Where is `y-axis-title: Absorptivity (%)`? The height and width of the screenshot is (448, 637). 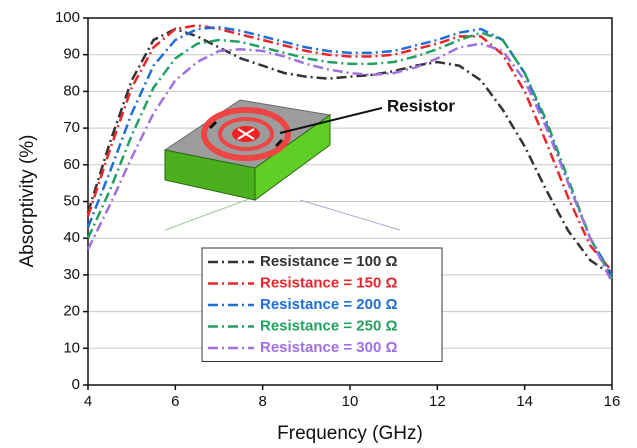 y-axis-title: Absorptivity (%) is located at coordinates (27, 200).